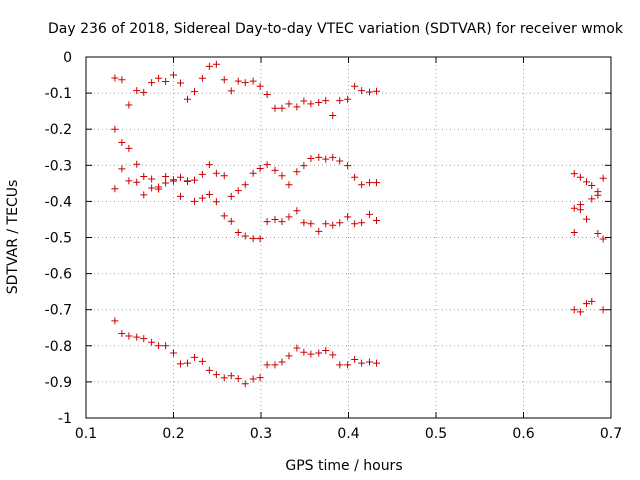 The width and height of the screenshot is (640, 480). What do you see at coordinates (58, 130) in the screenshot?
I see `y-tick-label: -0.2` at bounding box center [58, 130].